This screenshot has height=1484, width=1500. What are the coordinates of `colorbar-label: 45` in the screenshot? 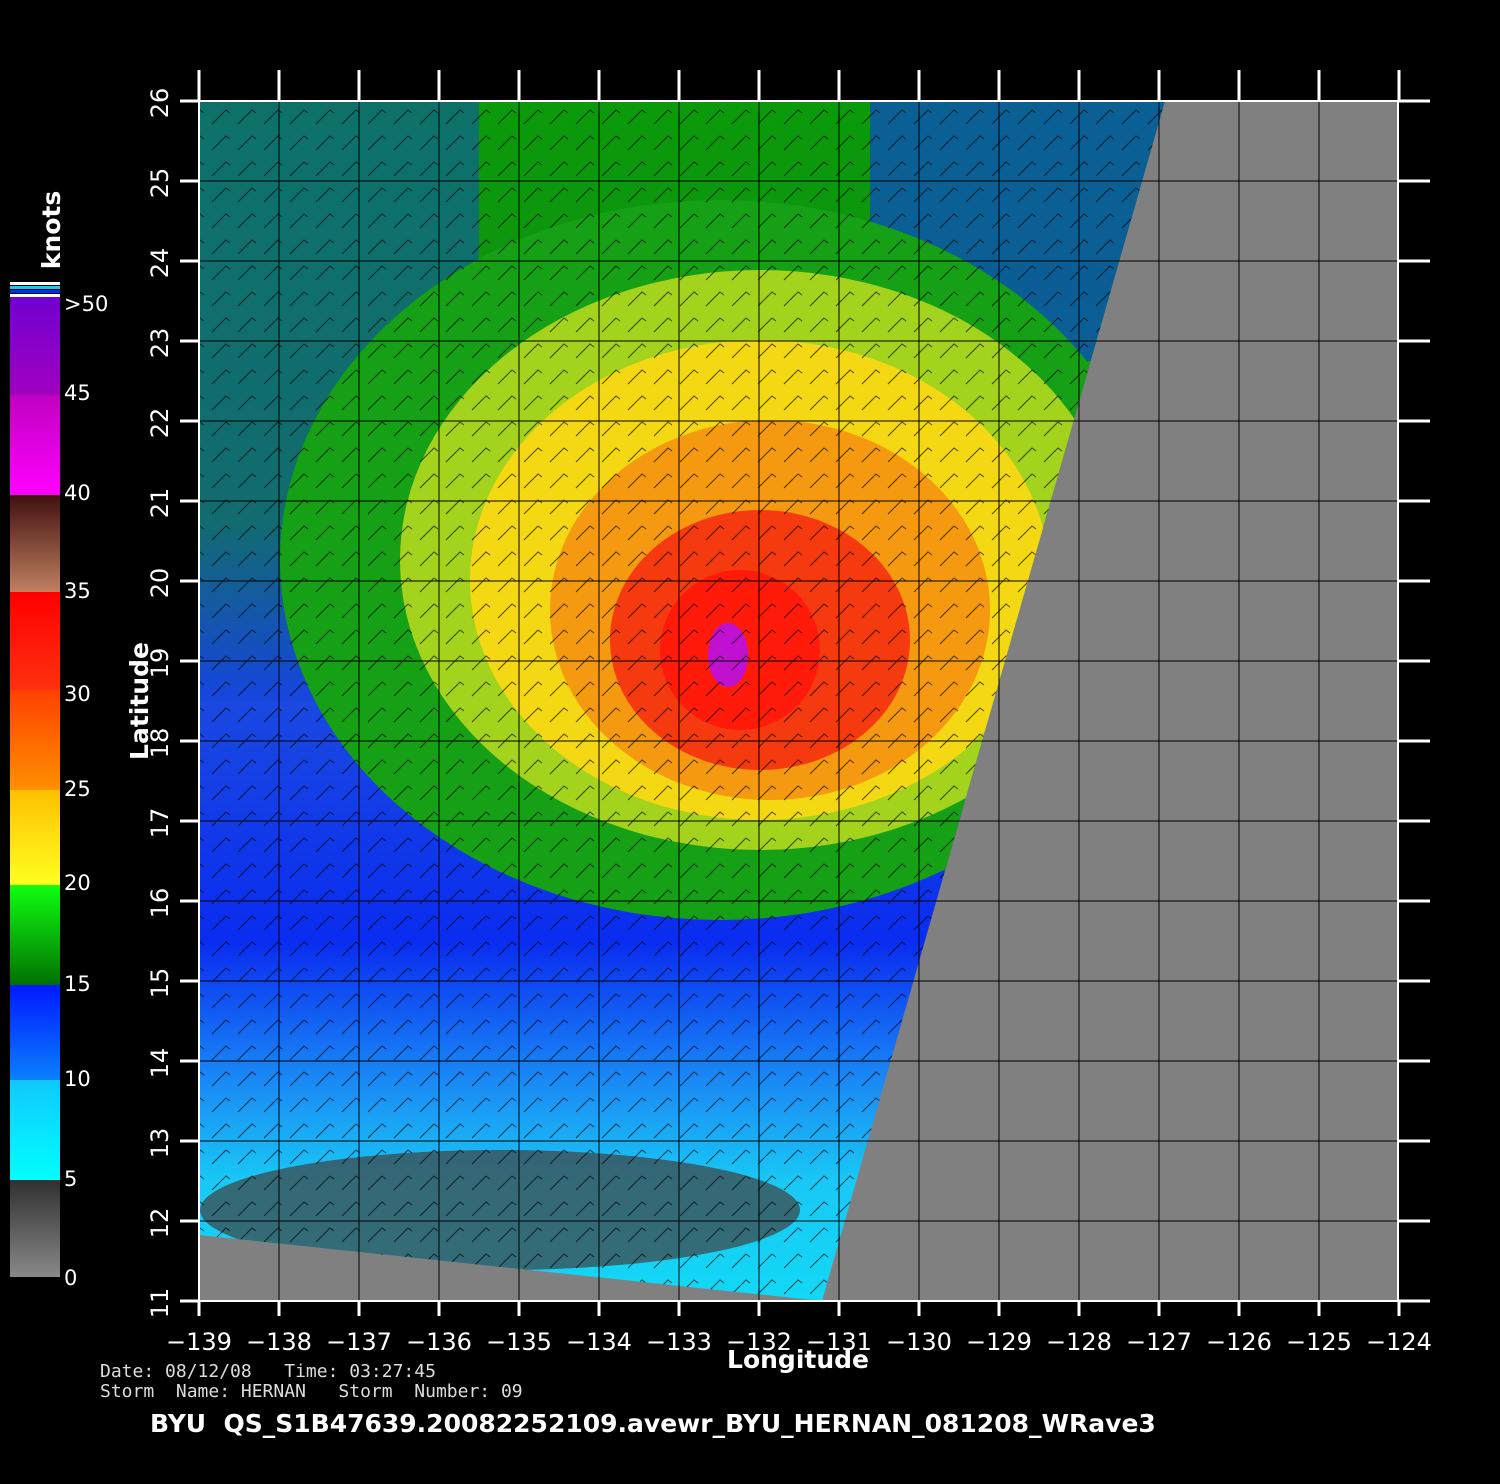 It's located at (77, 393).